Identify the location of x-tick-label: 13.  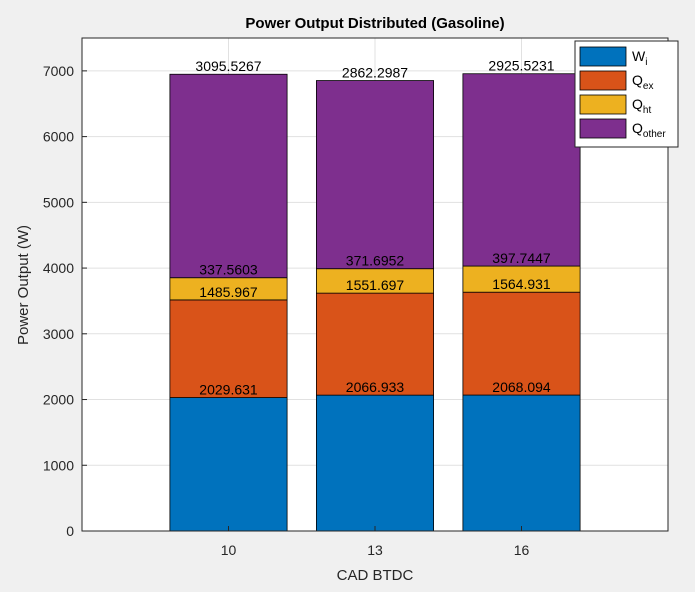
(375, 550).